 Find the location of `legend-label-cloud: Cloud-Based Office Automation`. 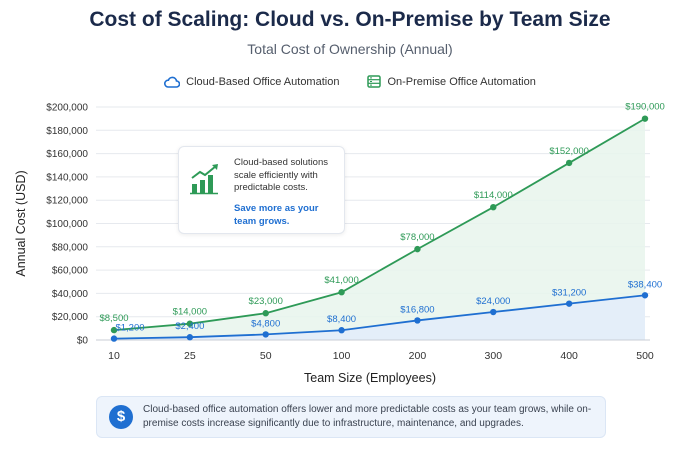

legend-label-cloud: Cloud-Based Office Automation is located at coordinates (263, 81).